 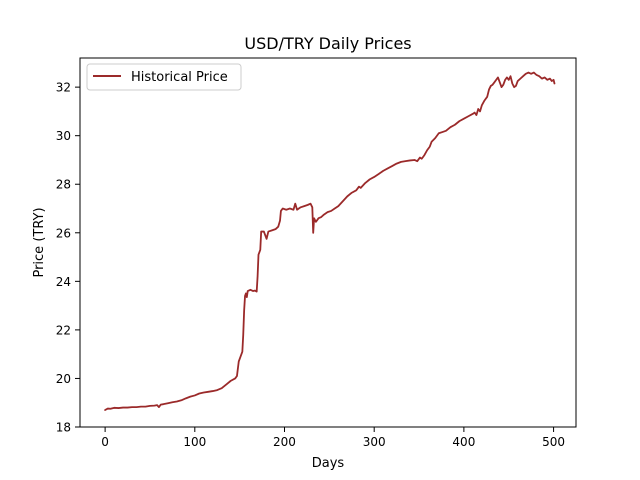 I want to click on y-tick-label: 18, so click(x=63, y=428).